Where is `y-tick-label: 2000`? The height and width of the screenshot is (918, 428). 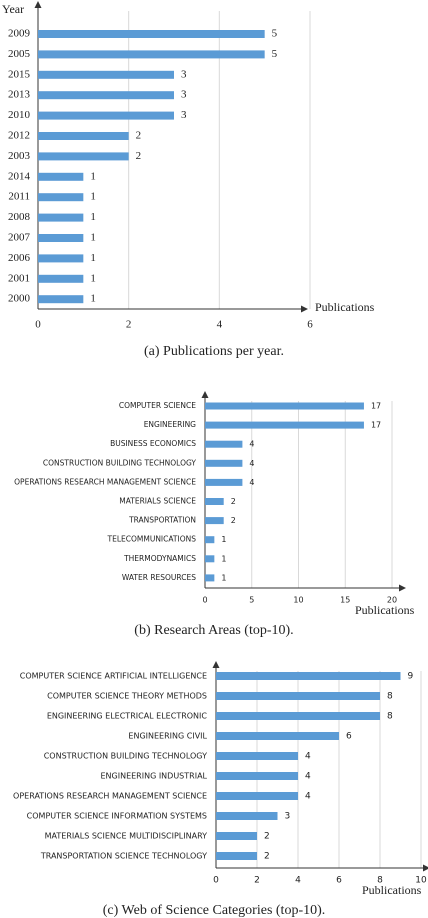
y-tick-label: 2000 is located at coordinates (19, 299).